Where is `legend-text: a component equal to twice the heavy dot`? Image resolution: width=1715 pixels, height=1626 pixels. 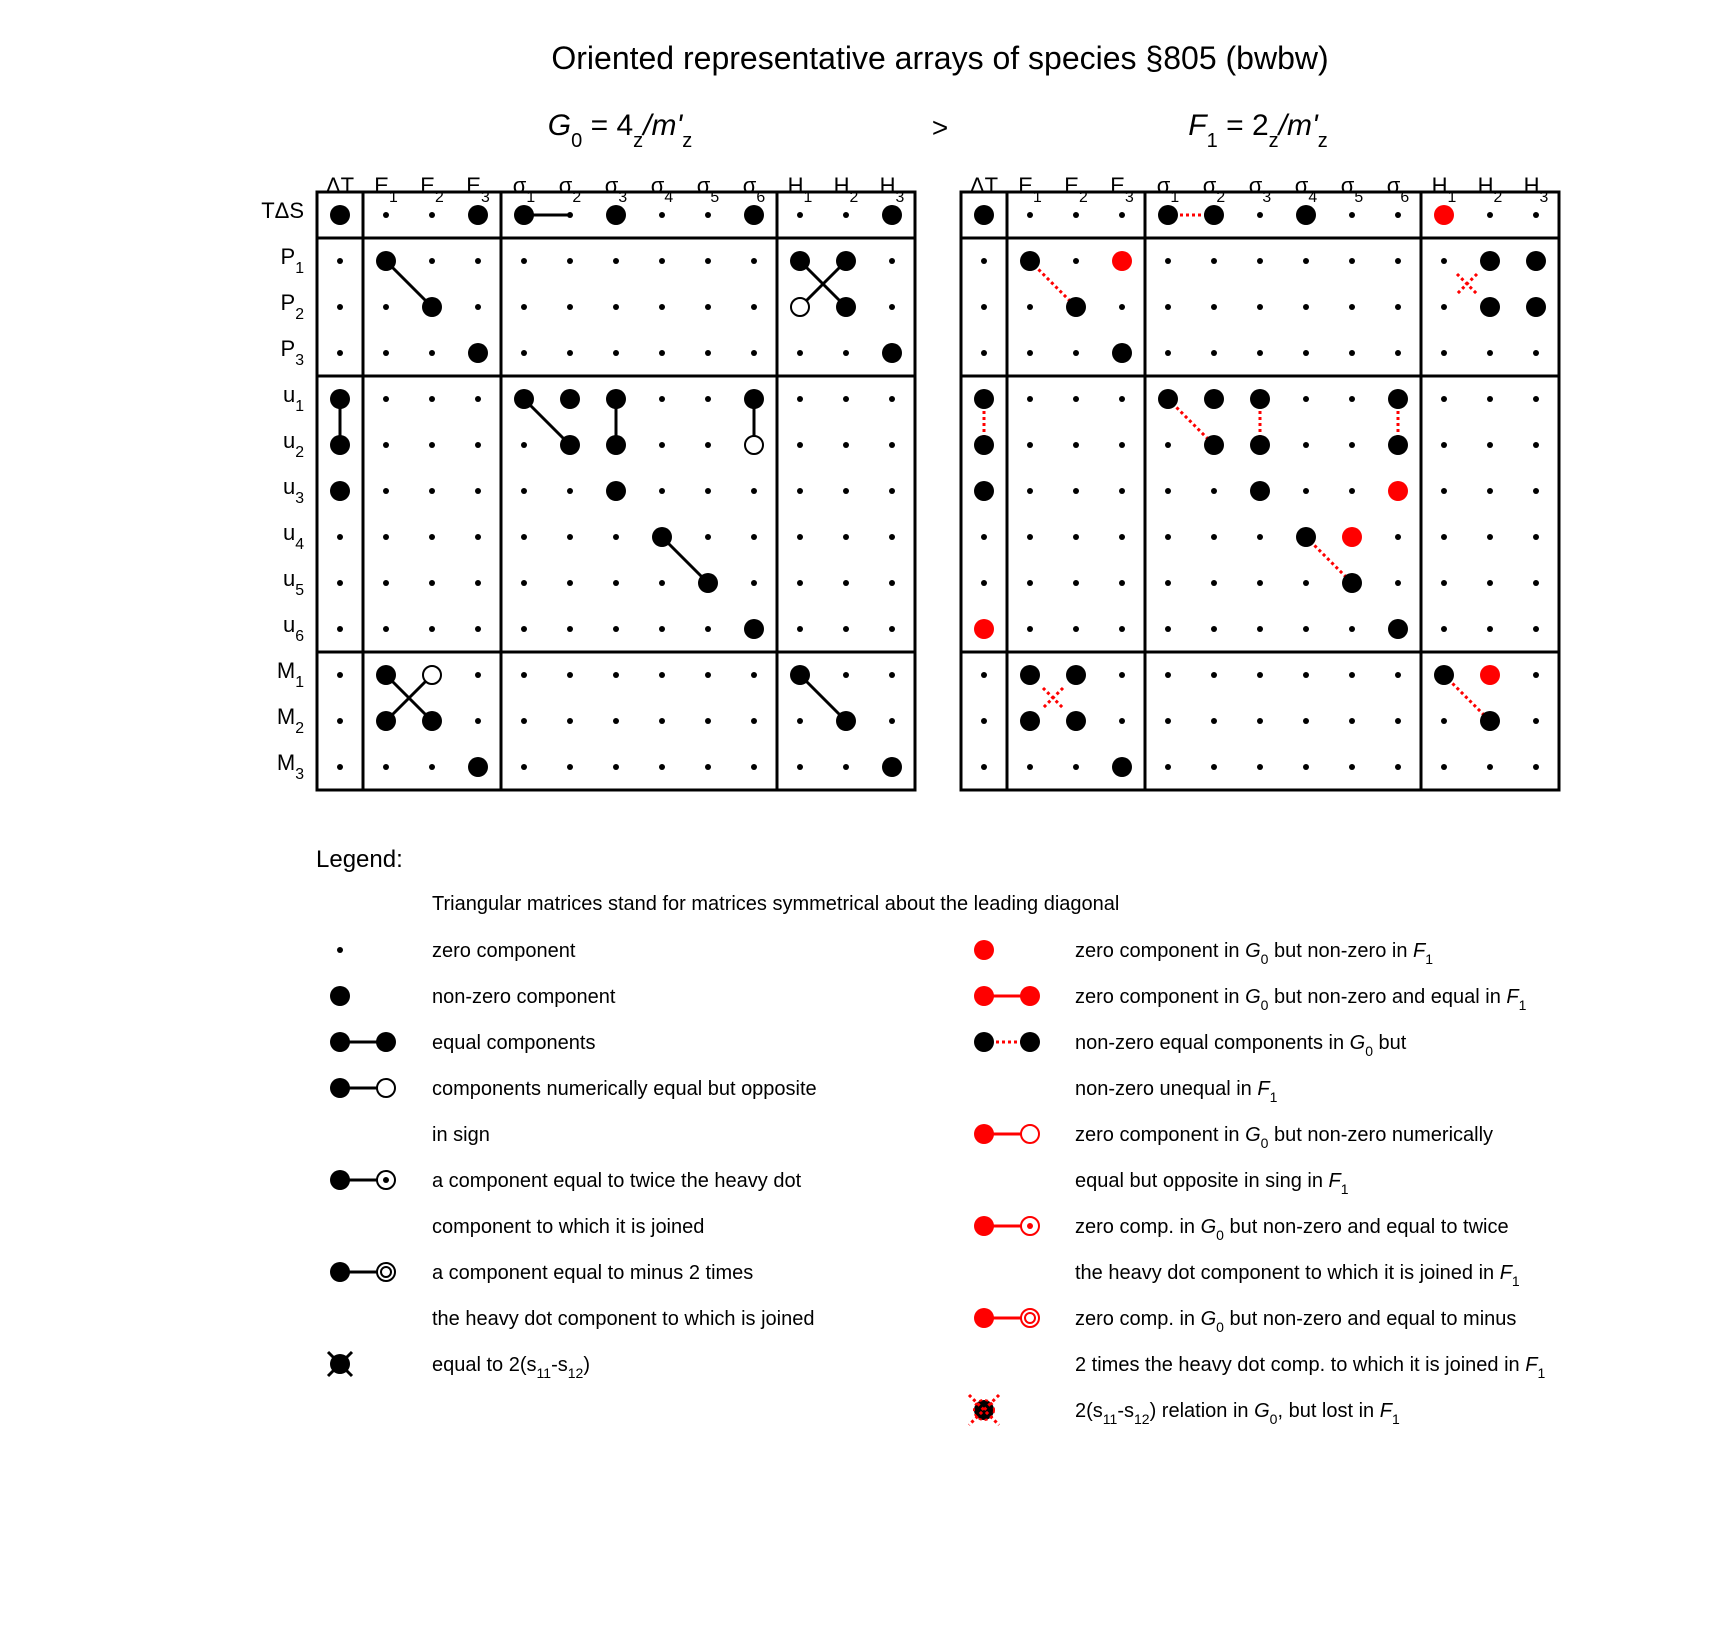
legend-text: a component equal to twice the heavy dot is located at coordinates (617, 1181).